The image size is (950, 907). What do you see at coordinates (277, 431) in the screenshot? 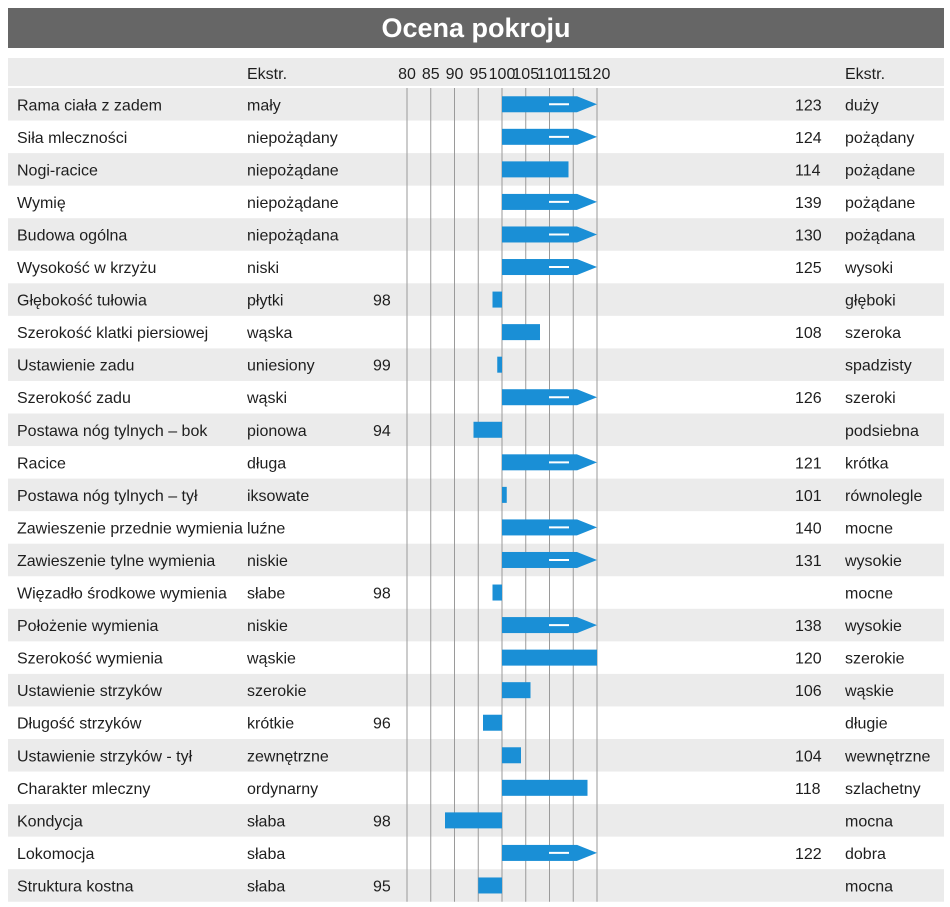
I see `extreme-low-label: pionowa` at bounding box center [277, 431].